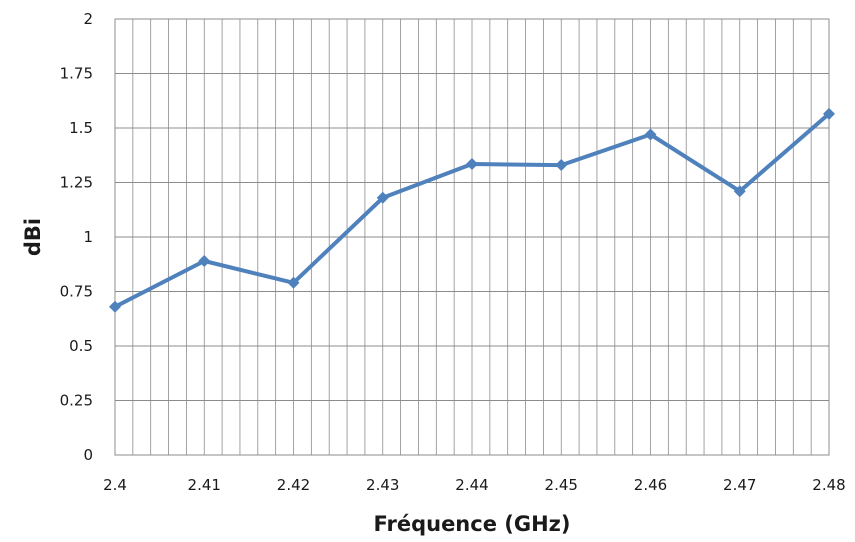 This screenshot has height=542, width=855. What do you see at coordinates (382, 485) in the screenshot?
I see `x-tick-label: 2.43` at bounding box center [382, 485].